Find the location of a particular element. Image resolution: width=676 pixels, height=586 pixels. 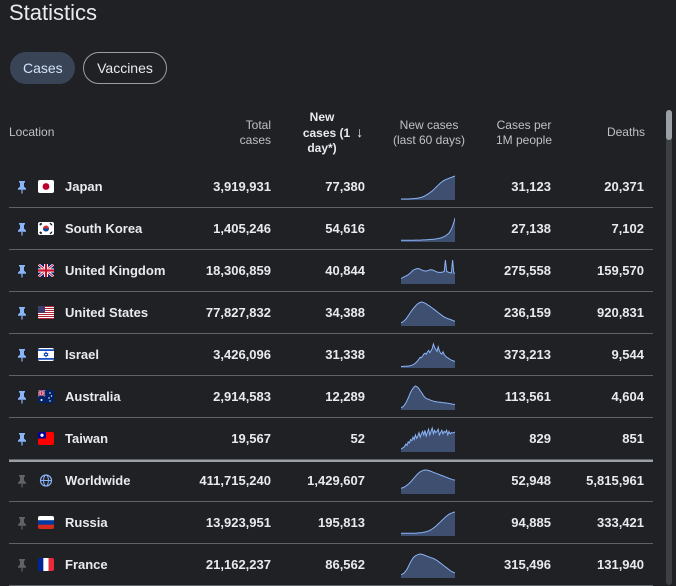

location-name: United Kingdom is located at coordinates (115, 270).